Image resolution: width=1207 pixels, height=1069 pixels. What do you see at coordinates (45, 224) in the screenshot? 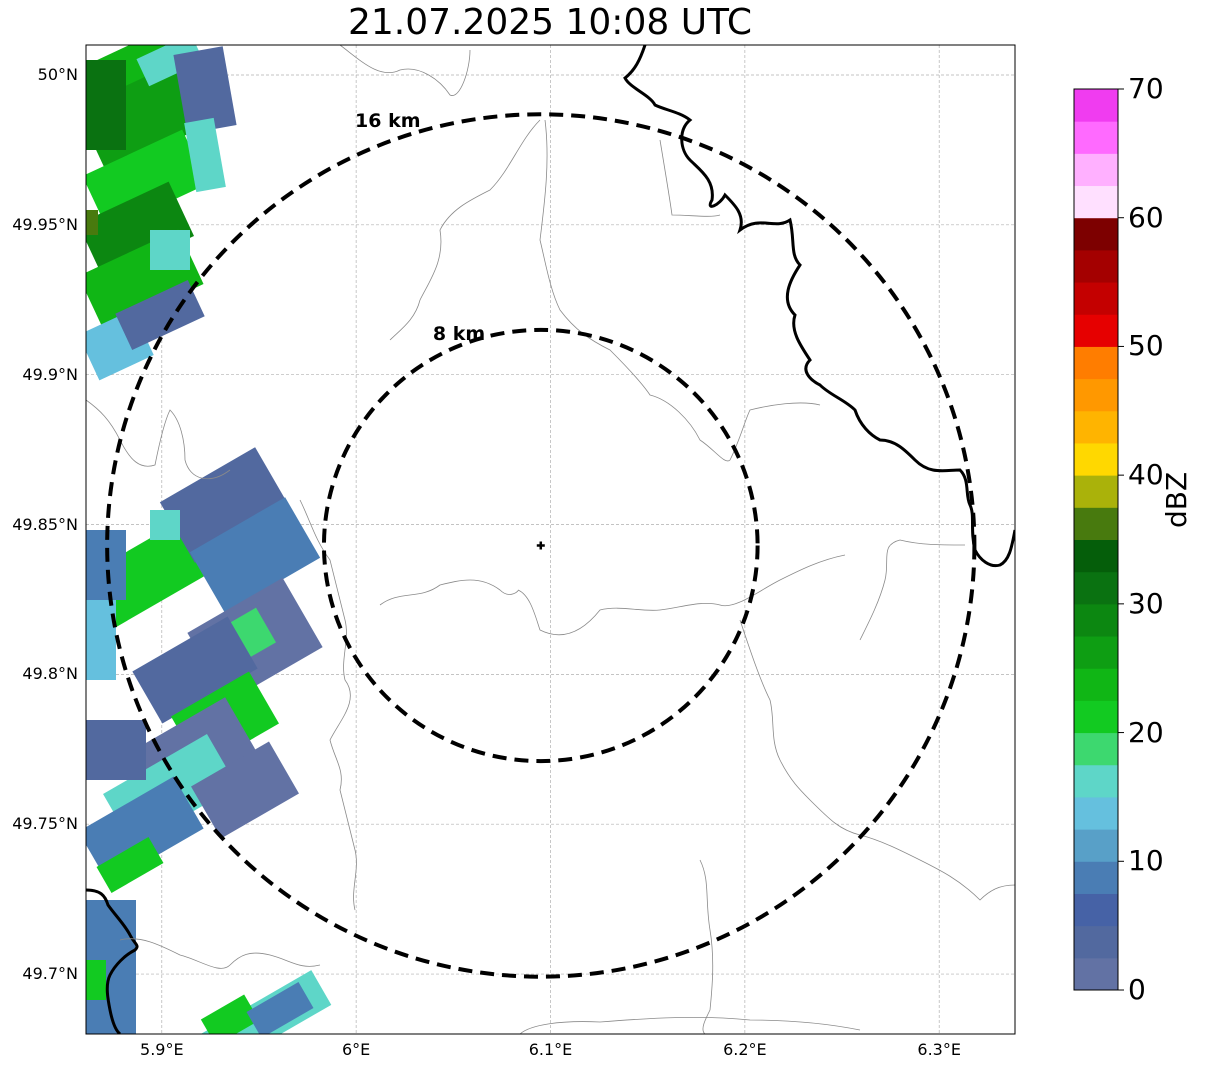
I see `lat-tick-label: 49.95°N` at bounding box center [45, 224].